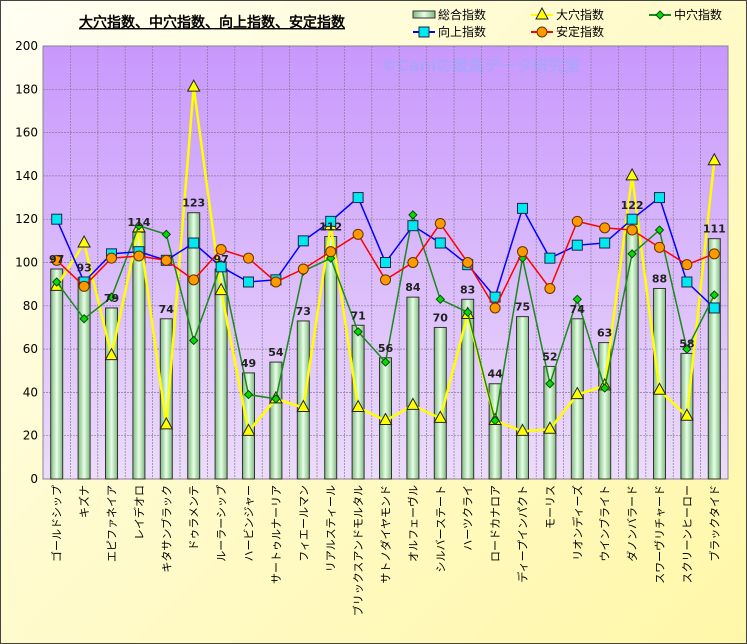 This screenshot has height=644, width=747. I want to click on bar-data-label: 97, so click(220, 259).